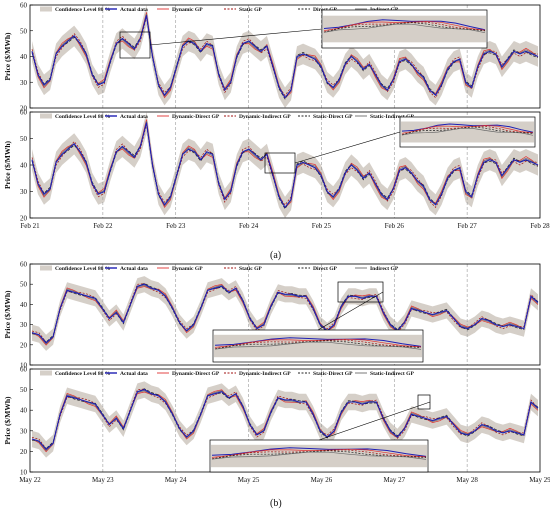 Image resolution: width=550 pixels, height=512 pixels. I want to click on x-tick-label: Feb 22, so click(103, 226).